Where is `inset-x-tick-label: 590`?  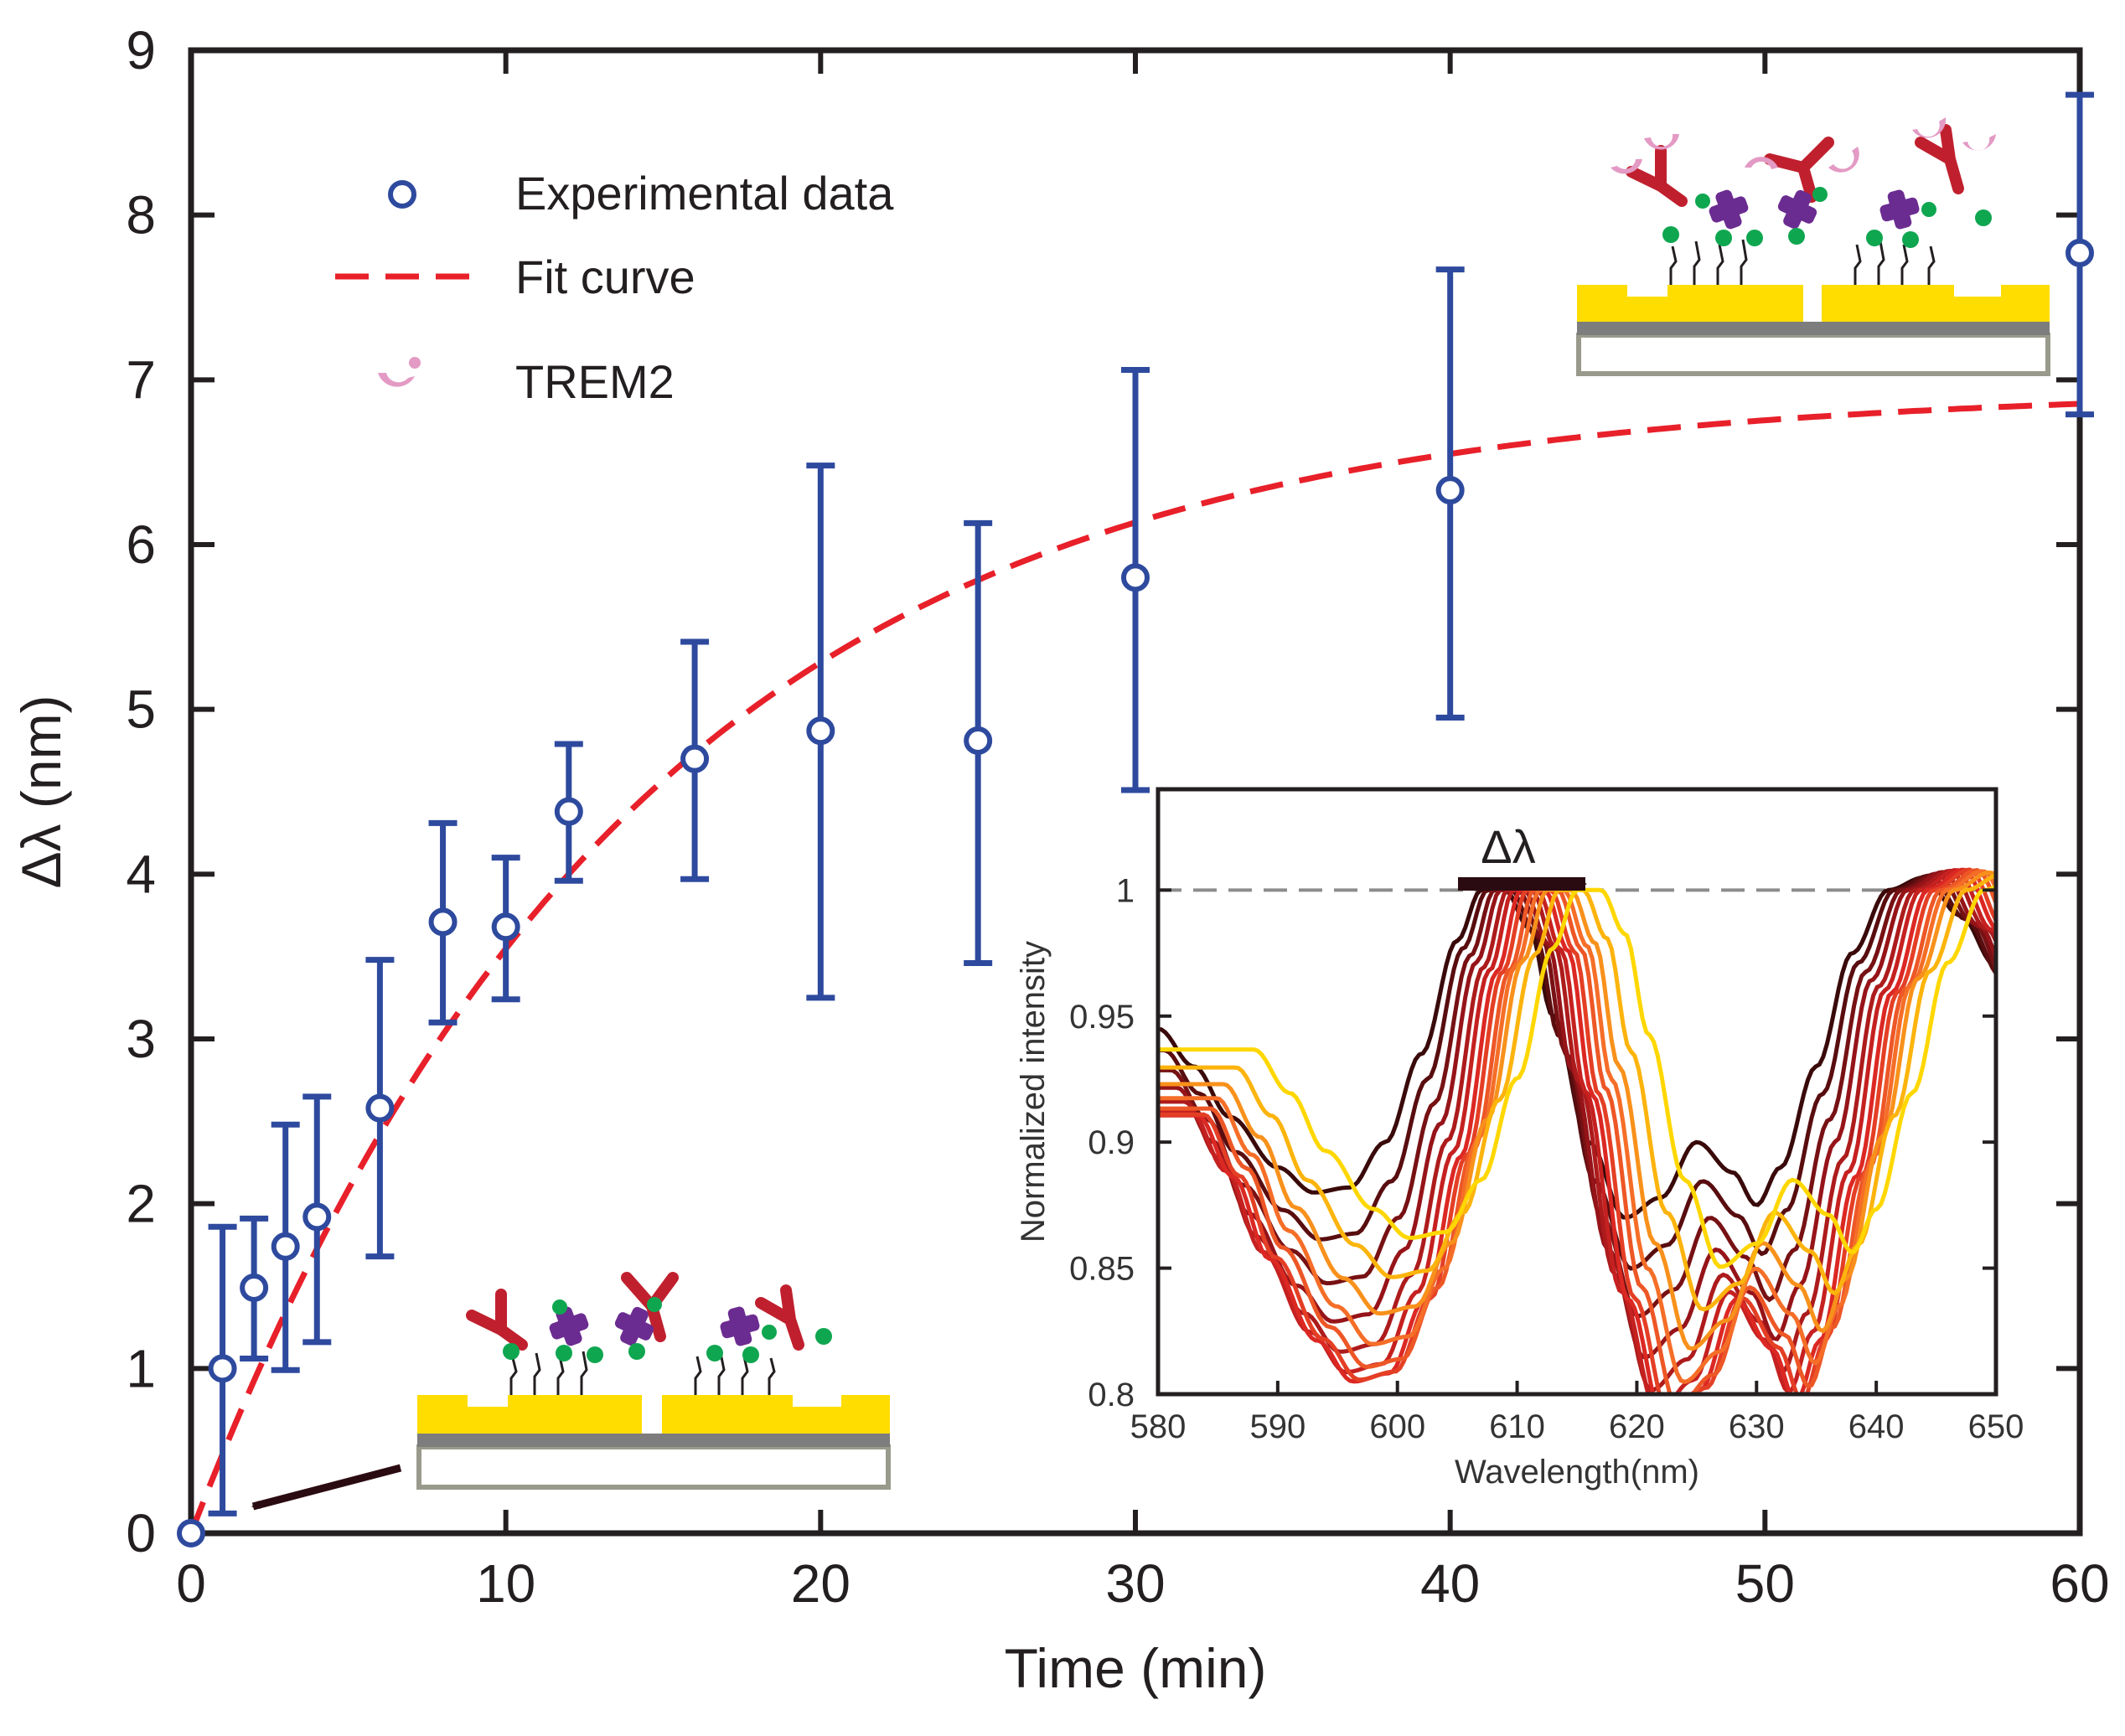
inset-x-tick-label: 590 is located at coordinates (1278, 1426).